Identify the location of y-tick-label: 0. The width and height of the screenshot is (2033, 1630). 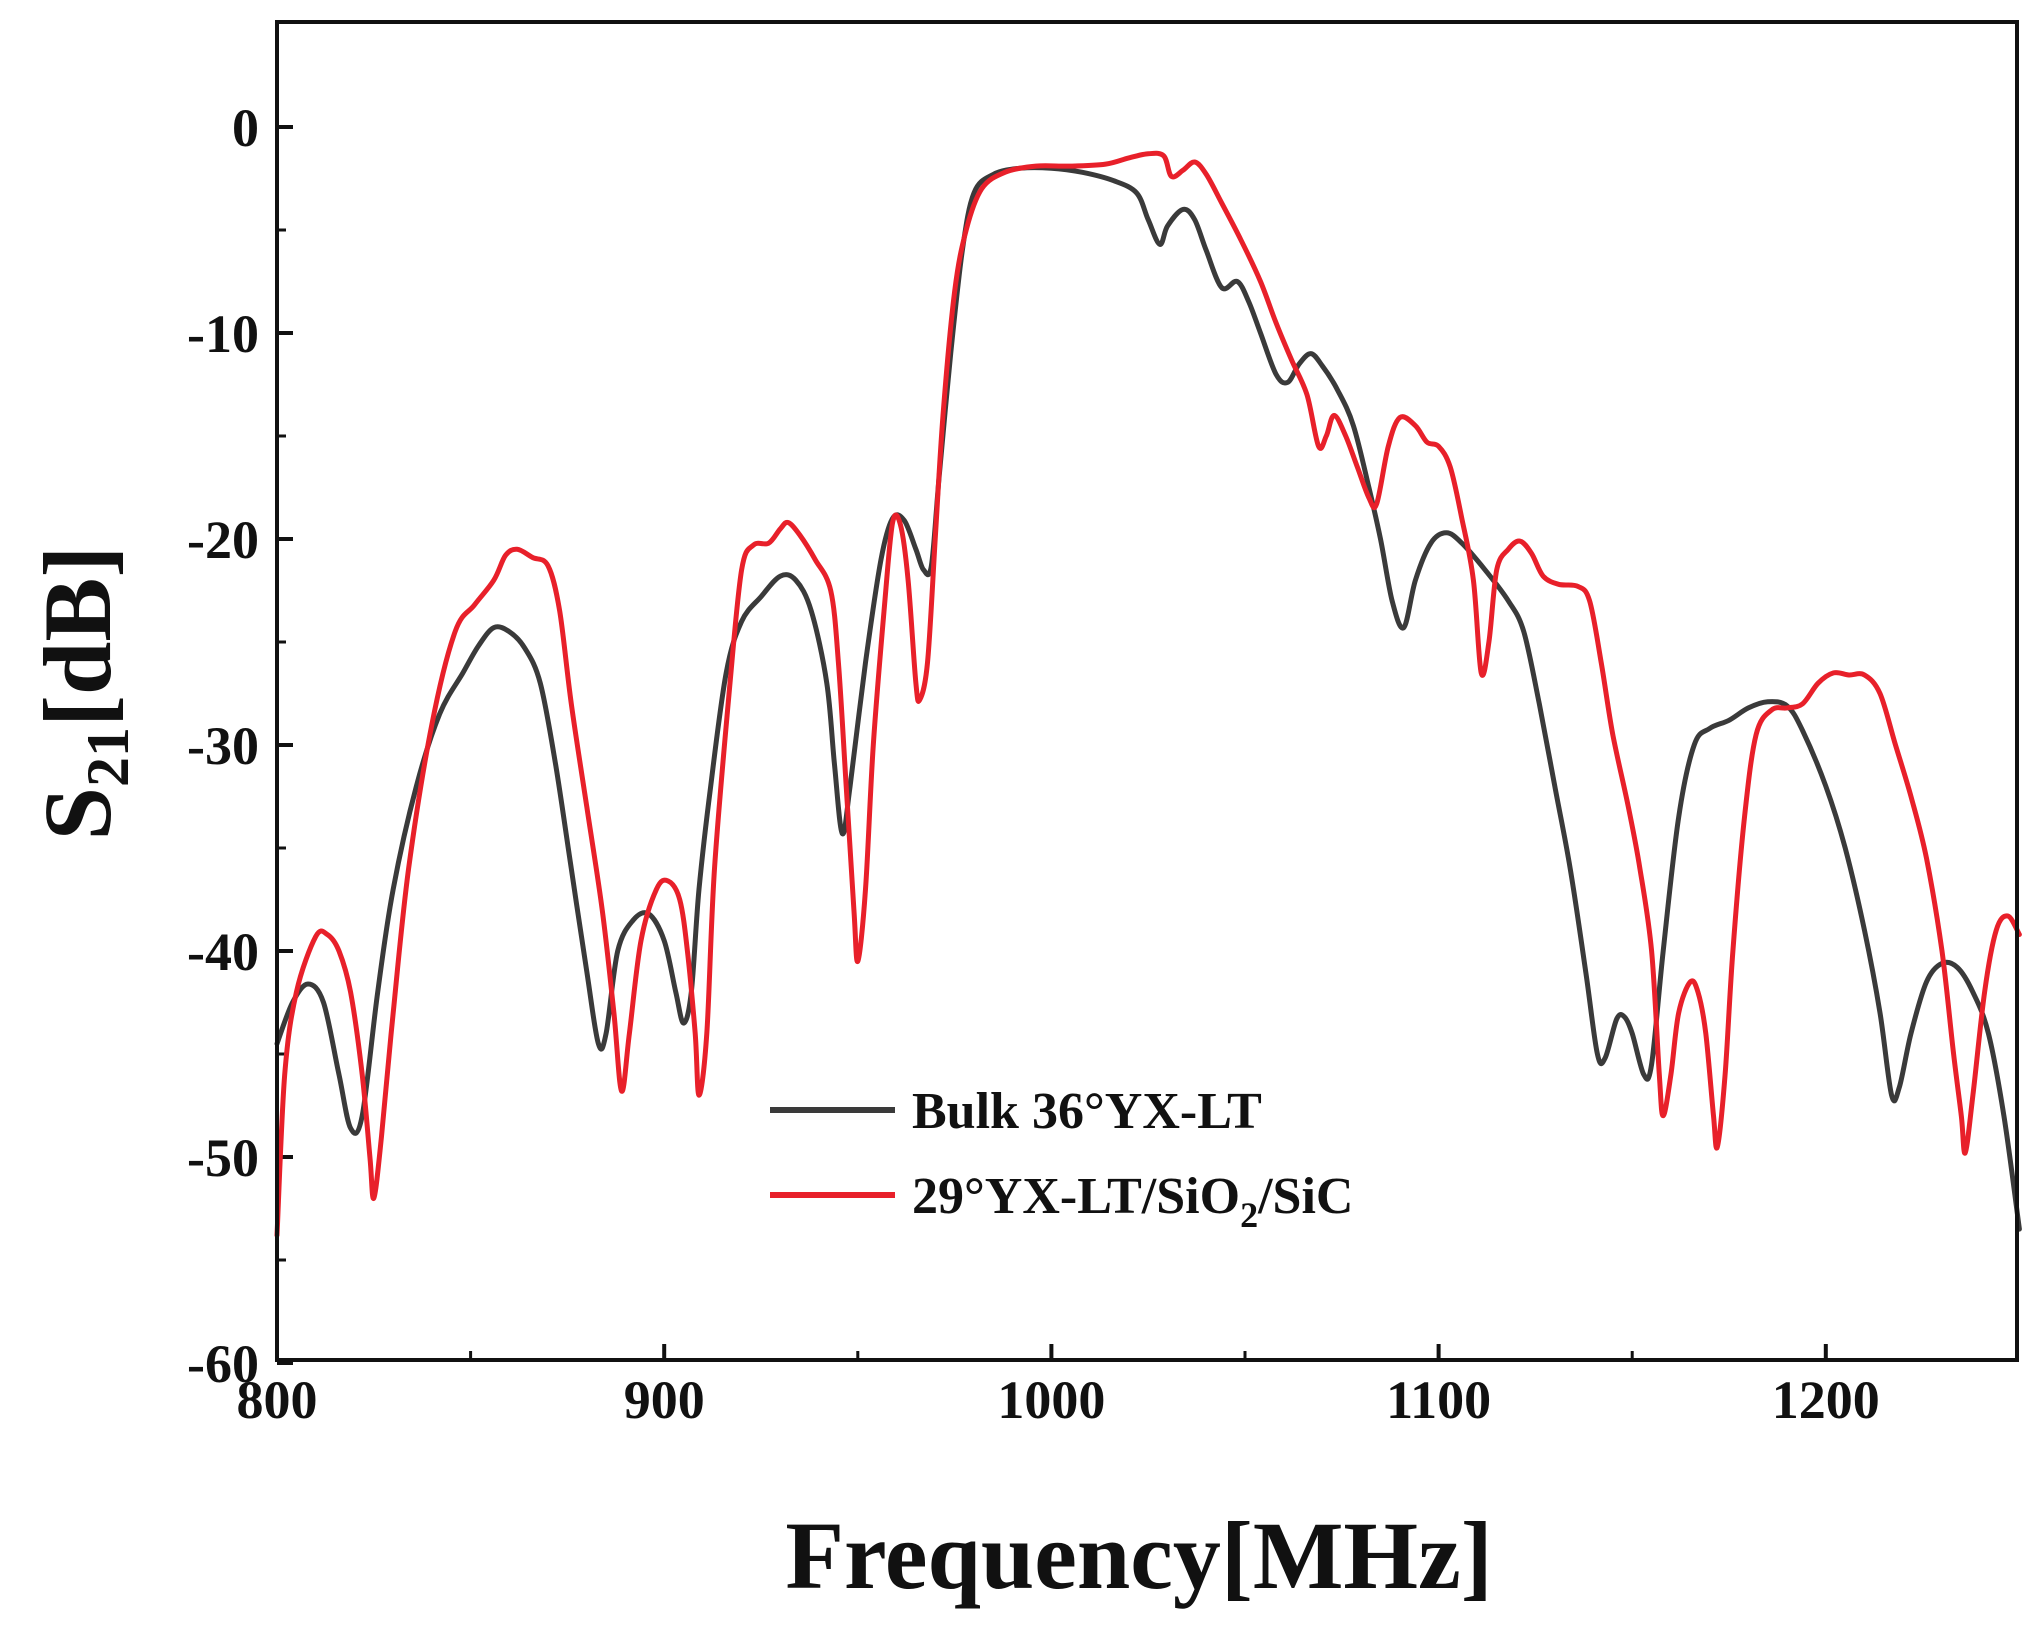
(245, 128).